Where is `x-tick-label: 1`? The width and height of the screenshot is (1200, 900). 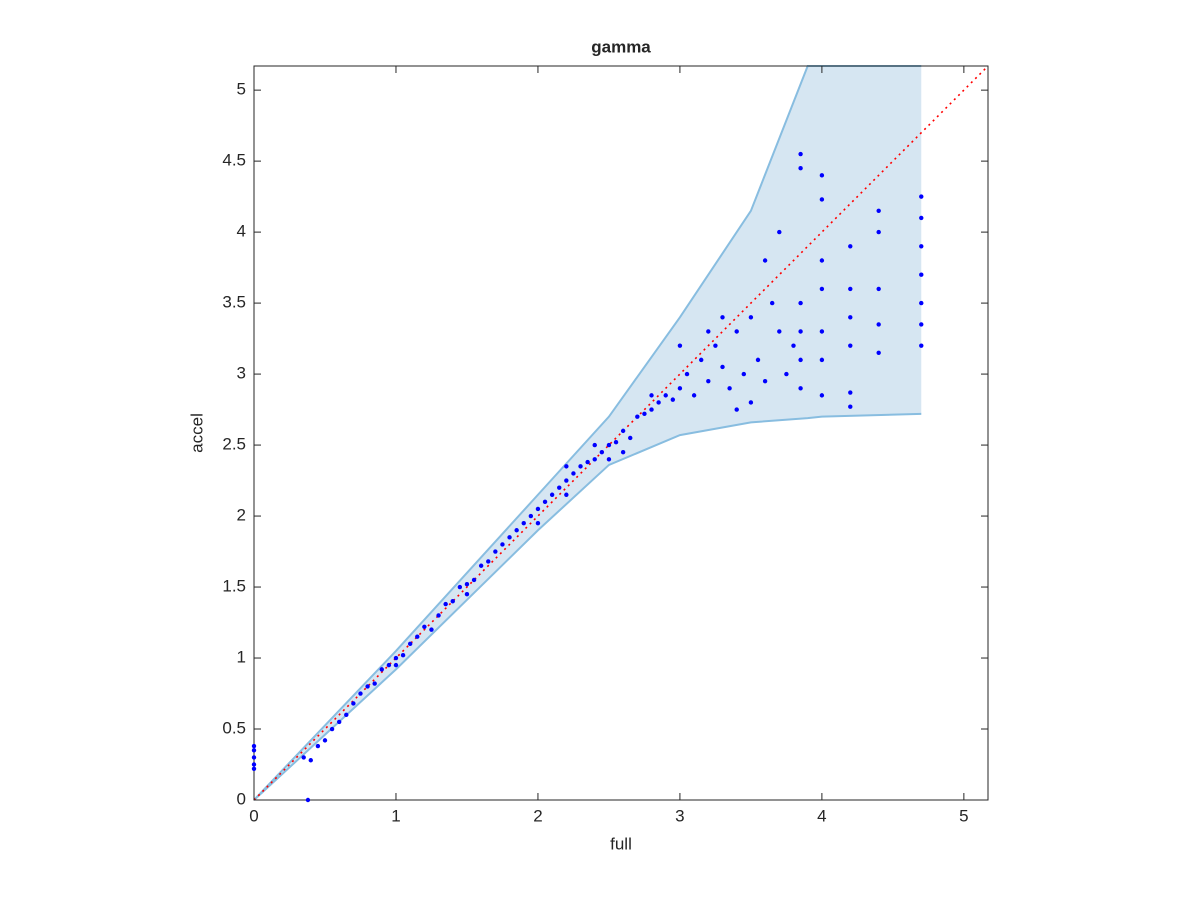 x-tick-label: 1 is located at coordinates (395, 815).